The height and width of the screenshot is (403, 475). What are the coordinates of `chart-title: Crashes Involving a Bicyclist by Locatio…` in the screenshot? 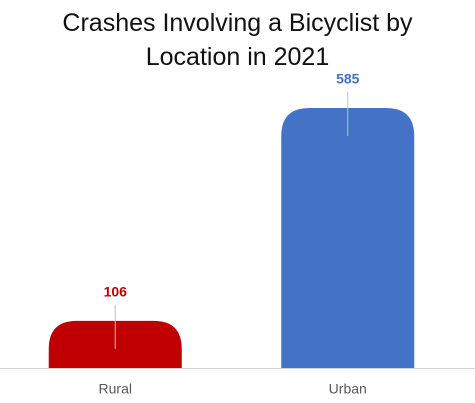 It's located at (237, 40).